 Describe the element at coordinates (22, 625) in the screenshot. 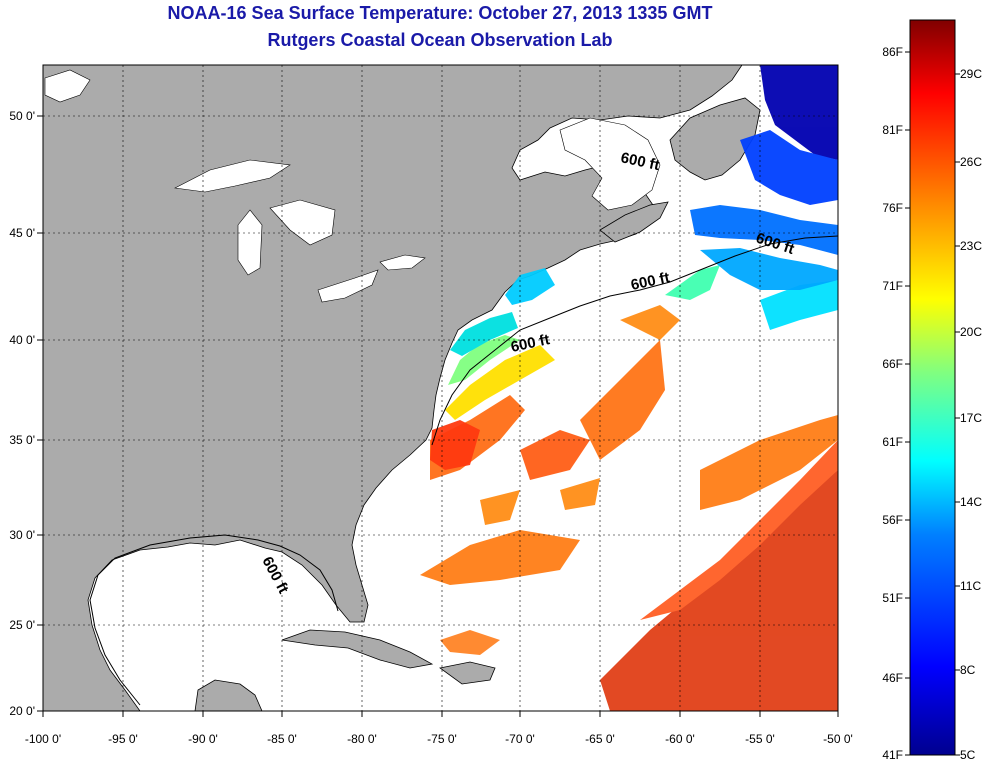

I see `y-tick-label: 25 0'` at that location.